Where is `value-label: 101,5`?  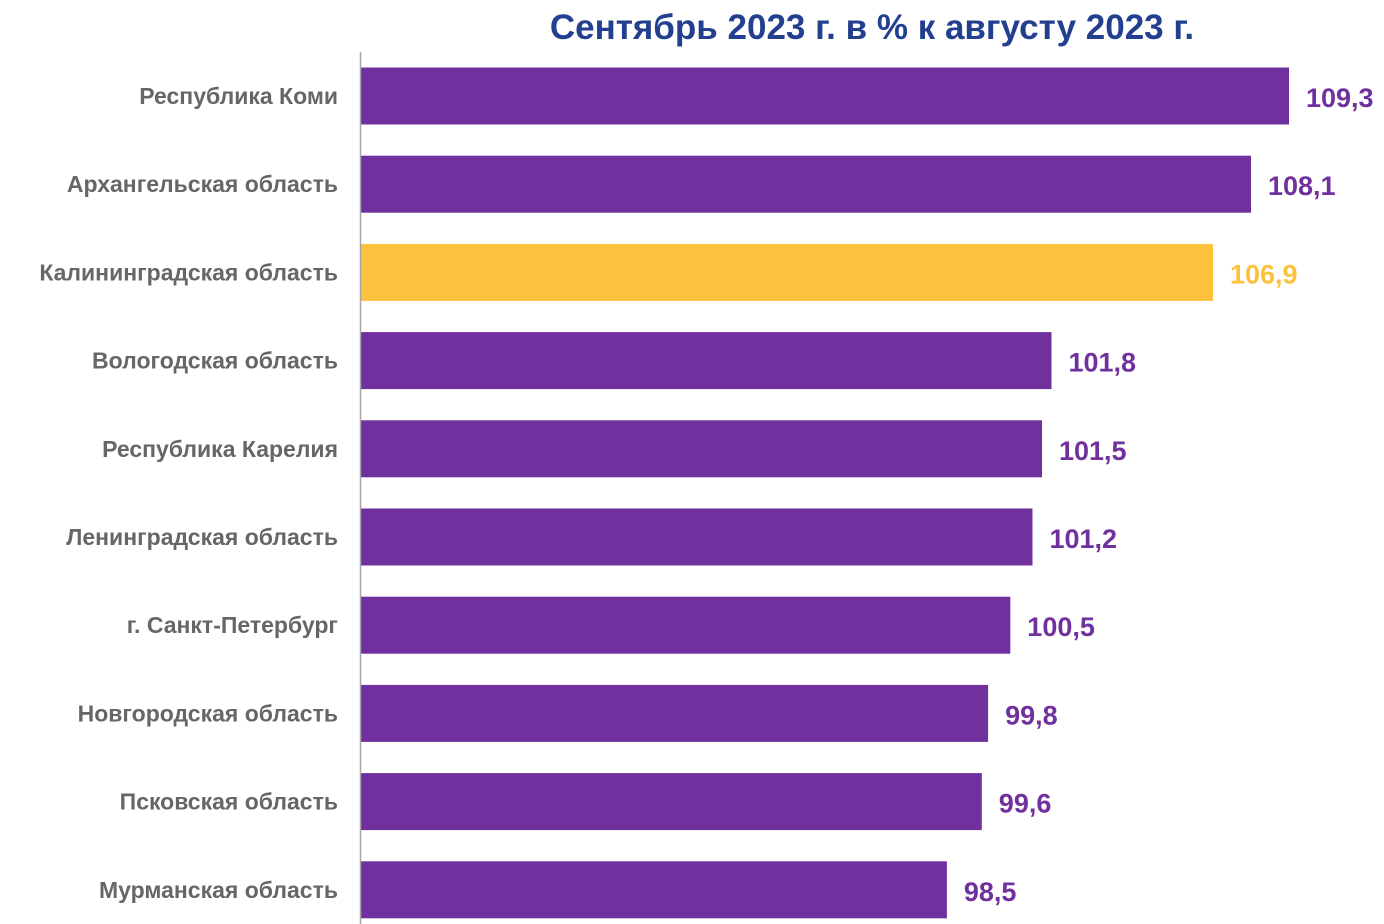
value-label: 101,5 is located at coordinates (1093, 451).